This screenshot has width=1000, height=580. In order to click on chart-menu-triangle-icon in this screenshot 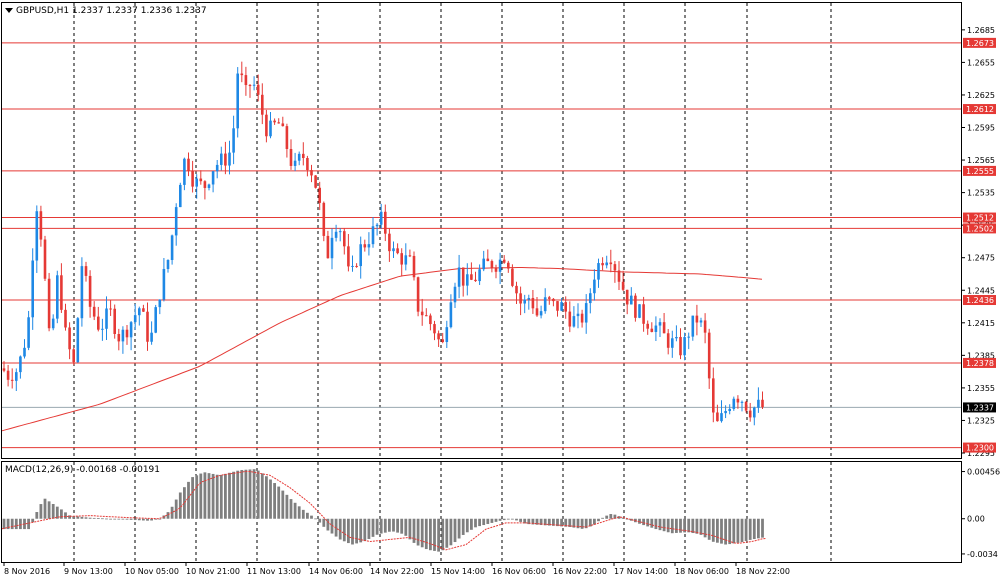, I will do `click(9, 10)`.